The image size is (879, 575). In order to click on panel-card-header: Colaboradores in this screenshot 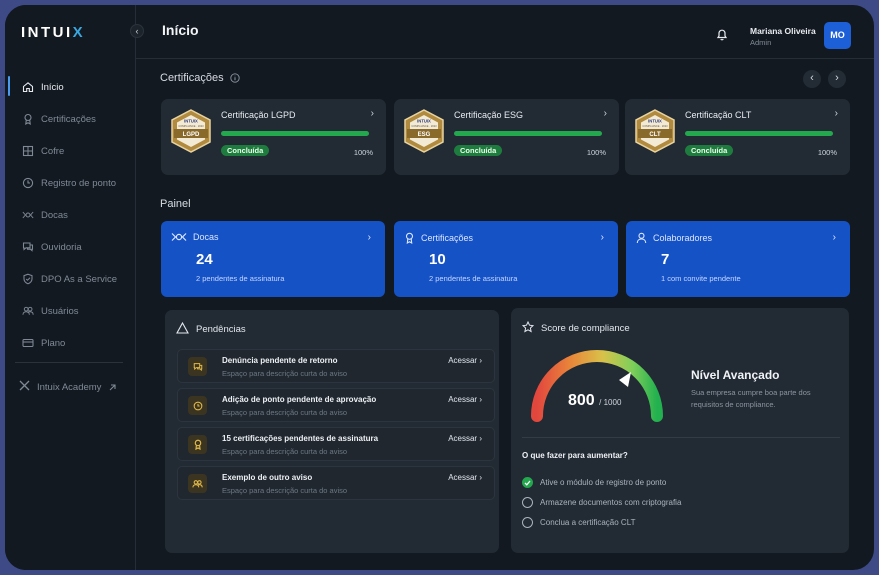, I will do `click(674, 238)`.